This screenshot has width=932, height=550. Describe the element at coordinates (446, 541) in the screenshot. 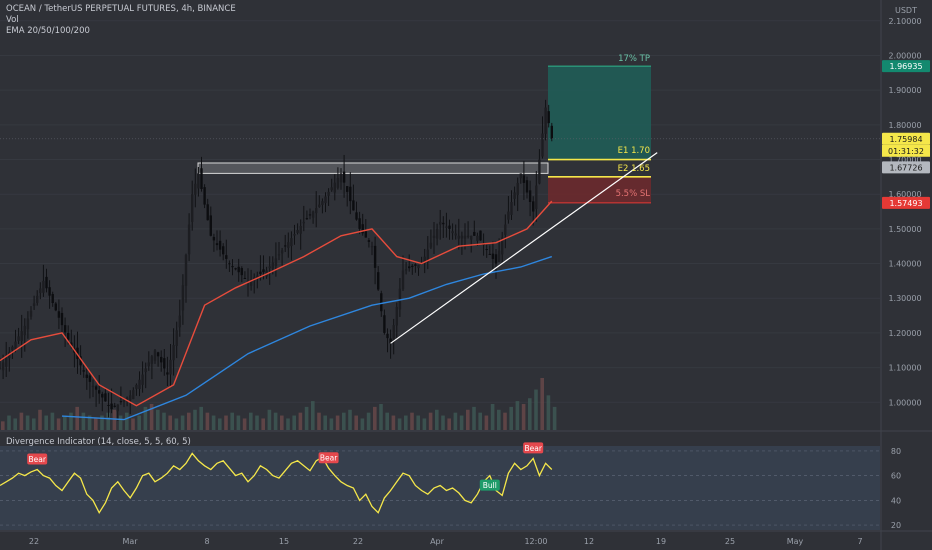

I see `time-axis-labels: 22 Mar 8 15 22 Apr 12:00 12 19 25 May 7` at that location.